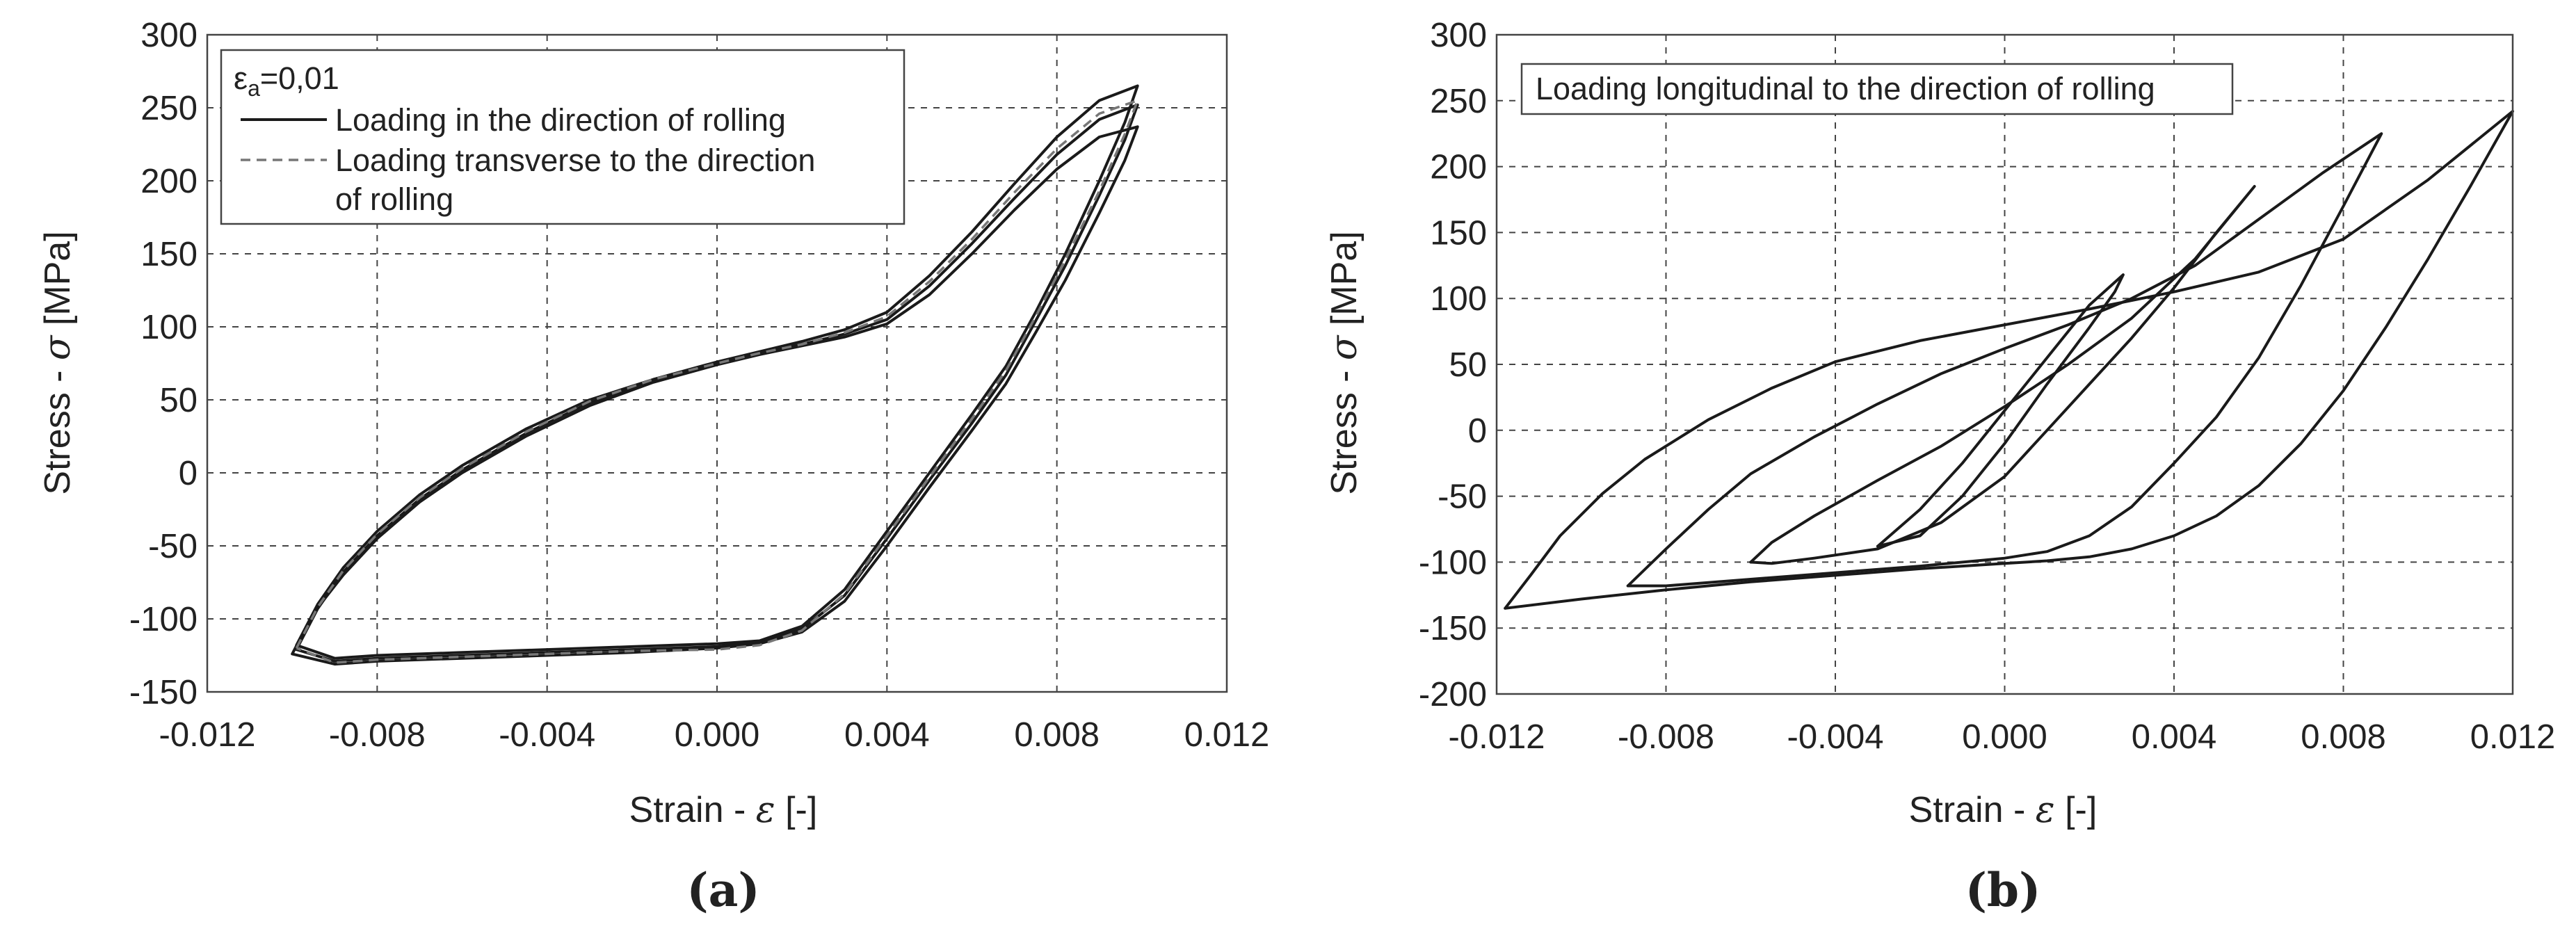  What do you see at coordinates (394, 199) in the screenshot?
I see `panel-a-legend-entry-2-line-2: of rolling` at bounding box center [394, 199].